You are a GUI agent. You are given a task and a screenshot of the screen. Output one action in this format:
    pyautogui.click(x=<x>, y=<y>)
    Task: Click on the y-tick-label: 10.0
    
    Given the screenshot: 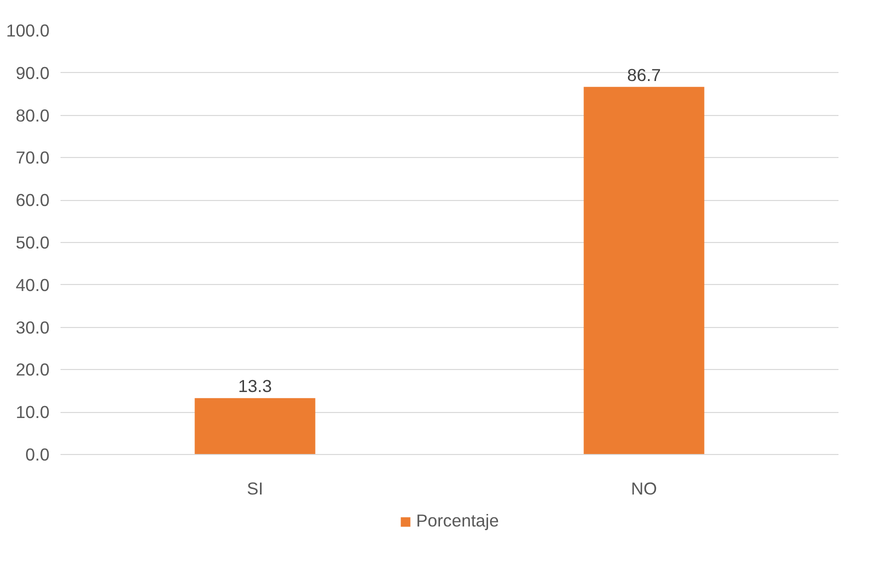 What is the action you would take?
    pyautogui.click(x=33, y=412)
    